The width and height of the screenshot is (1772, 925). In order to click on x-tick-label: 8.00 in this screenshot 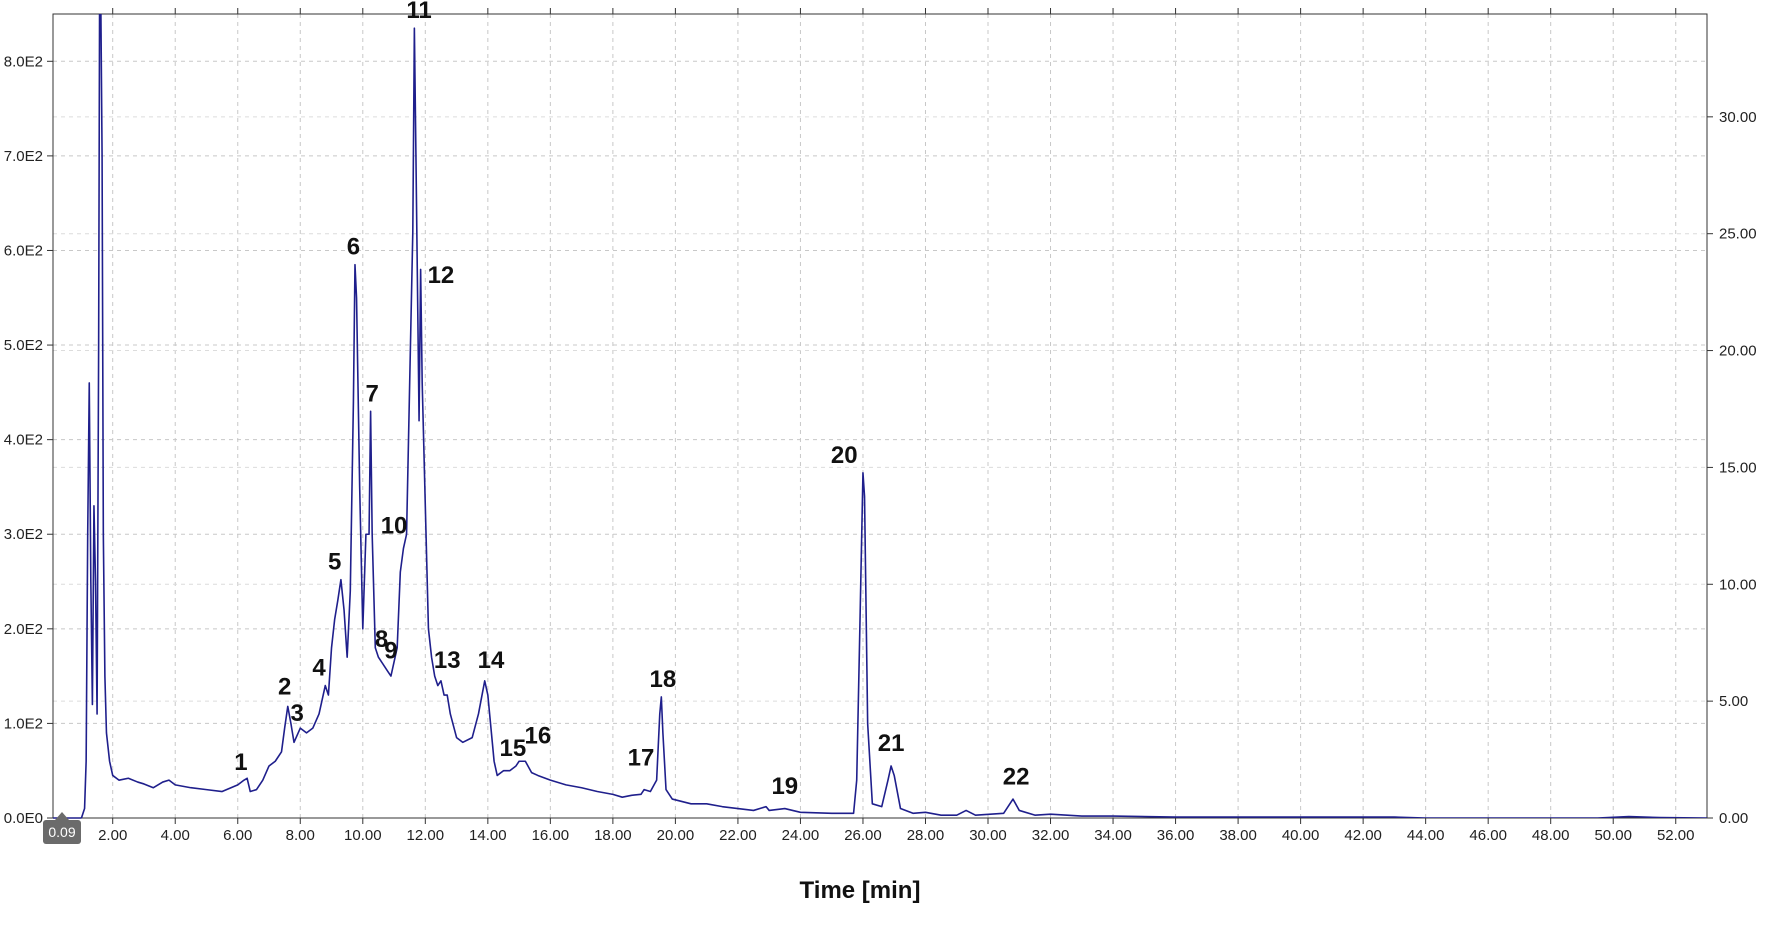, I will do `click(300, 835)`.